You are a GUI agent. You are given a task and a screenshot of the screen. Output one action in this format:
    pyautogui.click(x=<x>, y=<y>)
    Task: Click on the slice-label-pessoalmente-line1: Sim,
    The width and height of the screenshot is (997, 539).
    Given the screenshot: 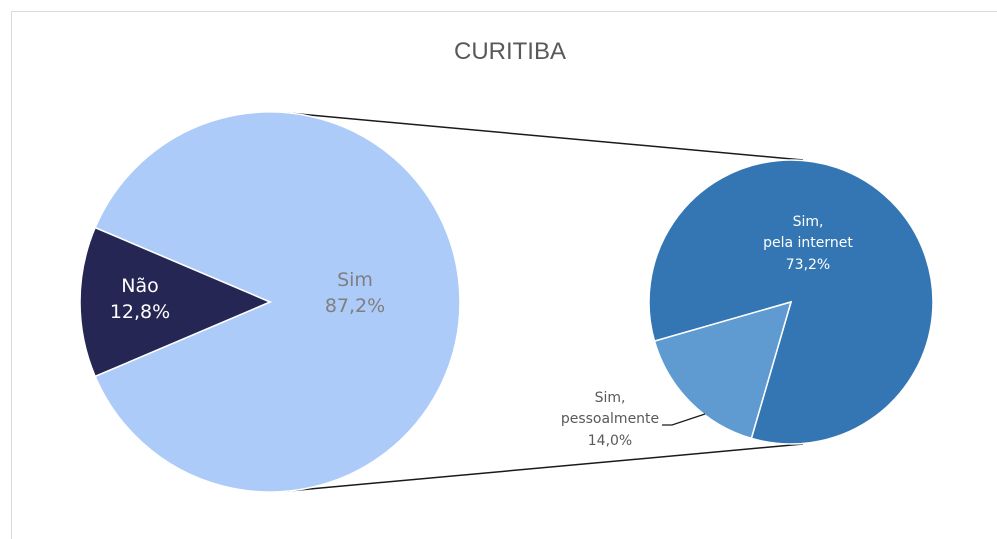 What is the action you would take?
    pyautogui.click(x=610, y=398)
    